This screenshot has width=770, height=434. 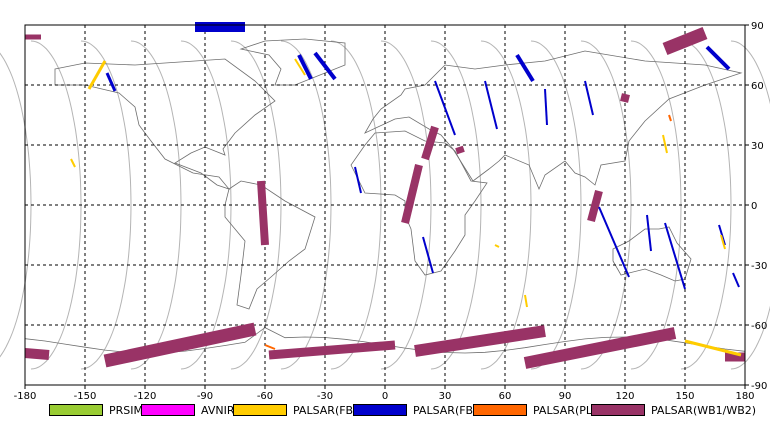 I want to click on legend-label-palsar-fbs: PALSAR(FBS), so click(x=329, y=410).